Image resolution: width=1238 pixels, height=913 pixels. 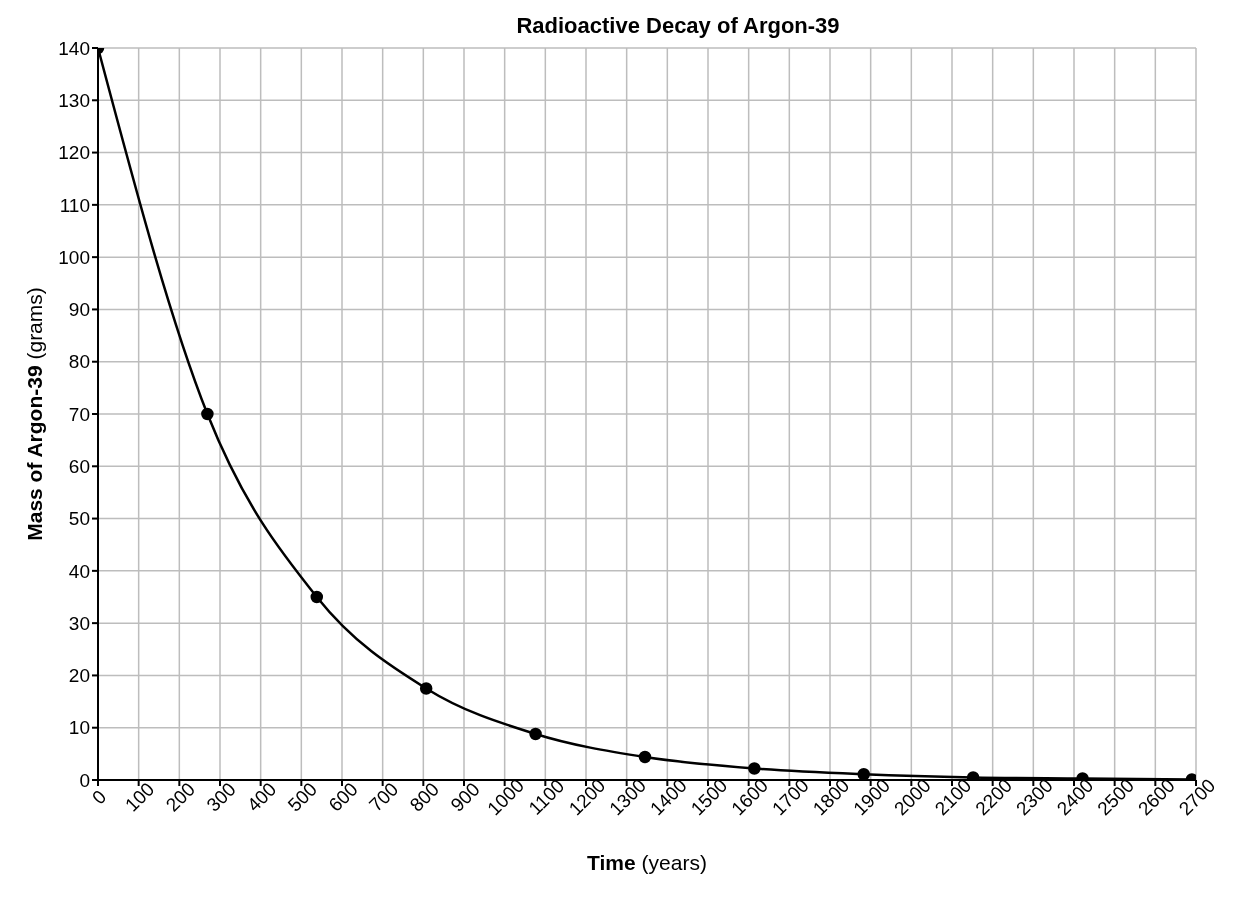 I want to click on x-tick-label: 300, so click(x=221, y=797).